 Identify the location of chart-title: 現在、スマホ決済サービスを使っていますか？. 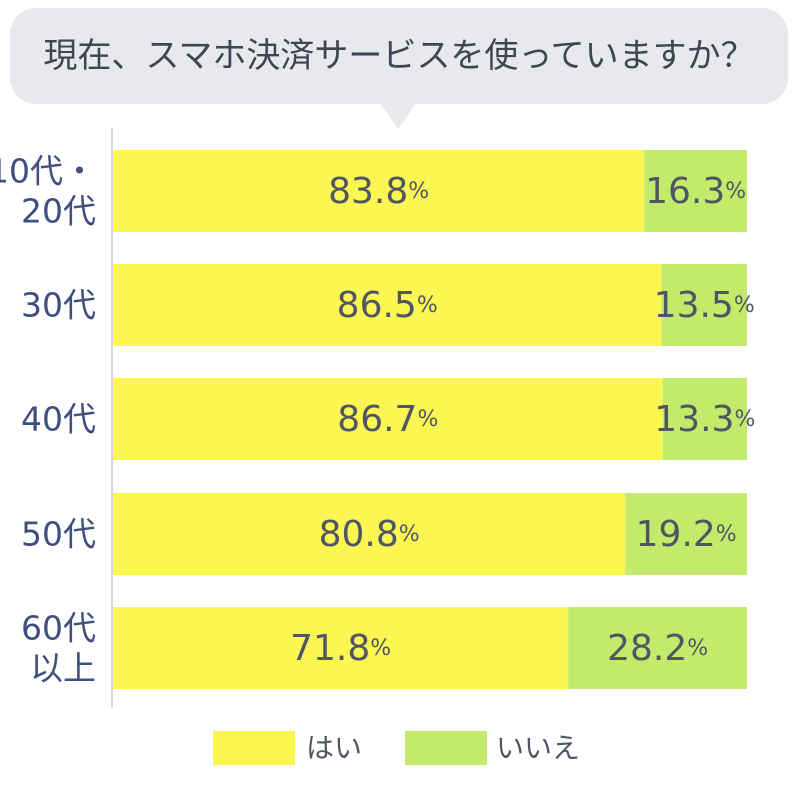
(399, 56).